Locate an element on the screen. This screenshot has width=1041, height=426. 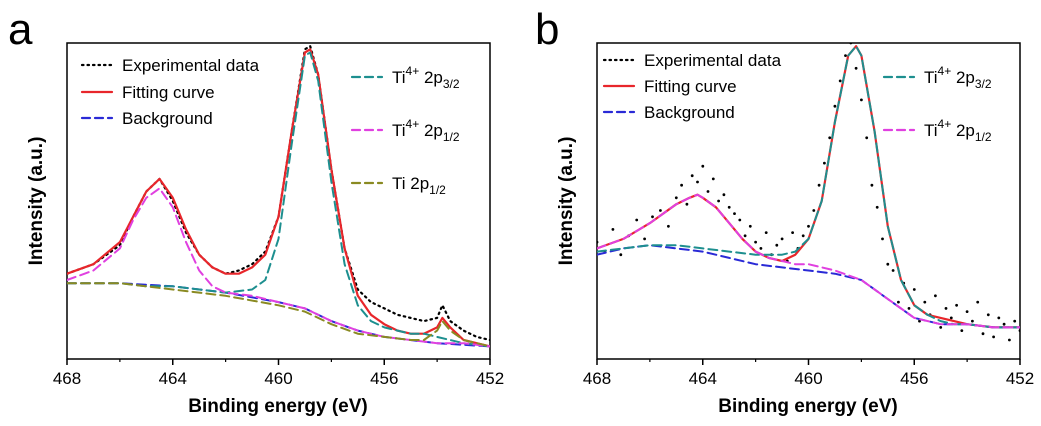
y-axis-label-a: Intensity (a.u.) is located at coordinates (36, 201).